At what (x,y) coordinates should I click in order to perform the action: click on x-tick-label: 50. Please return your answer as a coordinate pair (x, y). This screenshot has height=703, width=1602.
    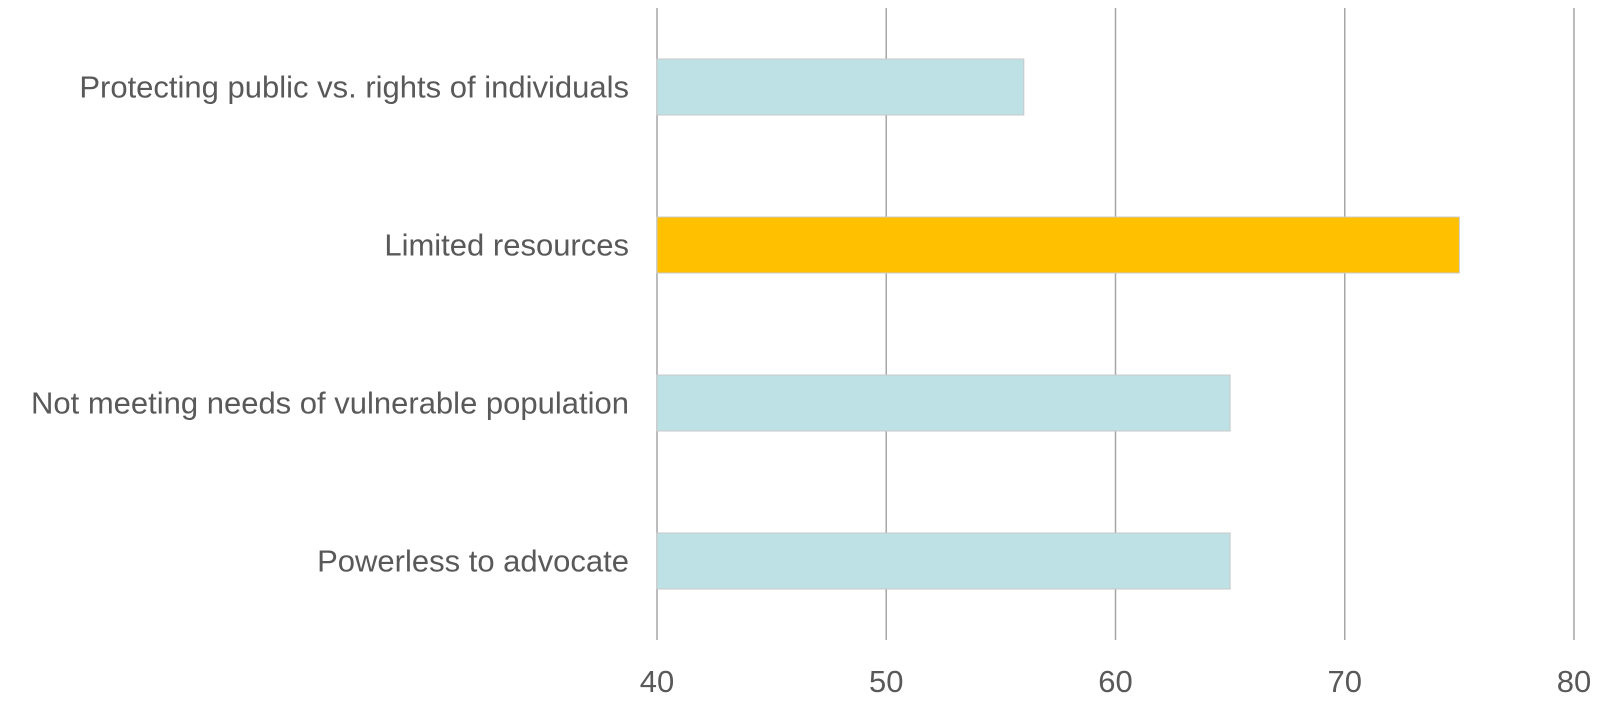
    Looking at the image, I should click on (886, 681).